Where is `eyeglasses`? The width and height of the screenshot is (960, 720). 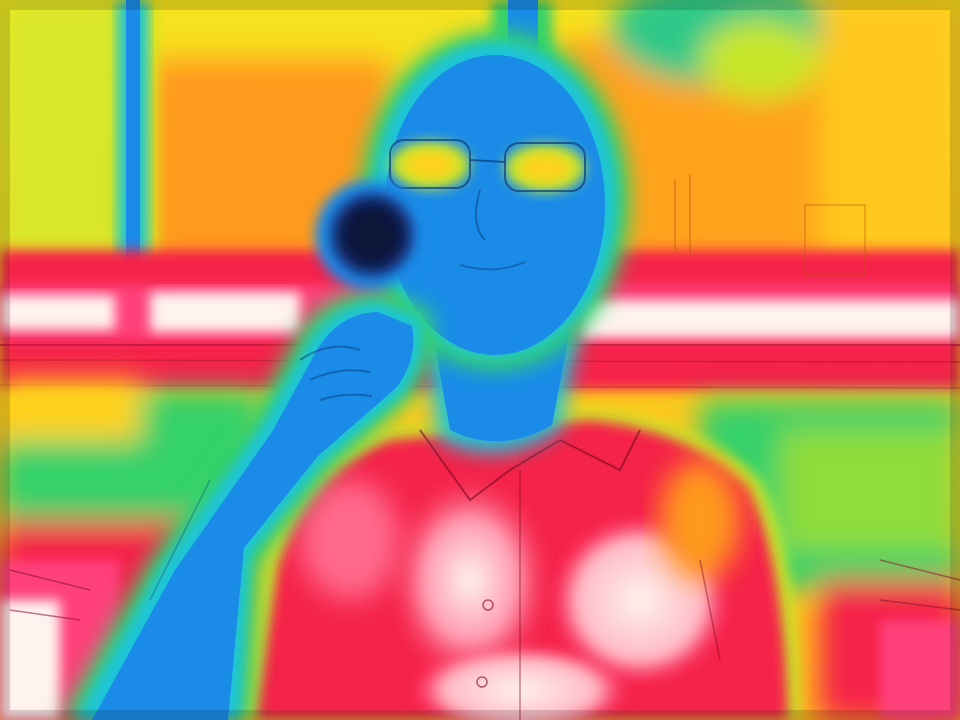
eyeglasses is located at coordinates (487, 165).